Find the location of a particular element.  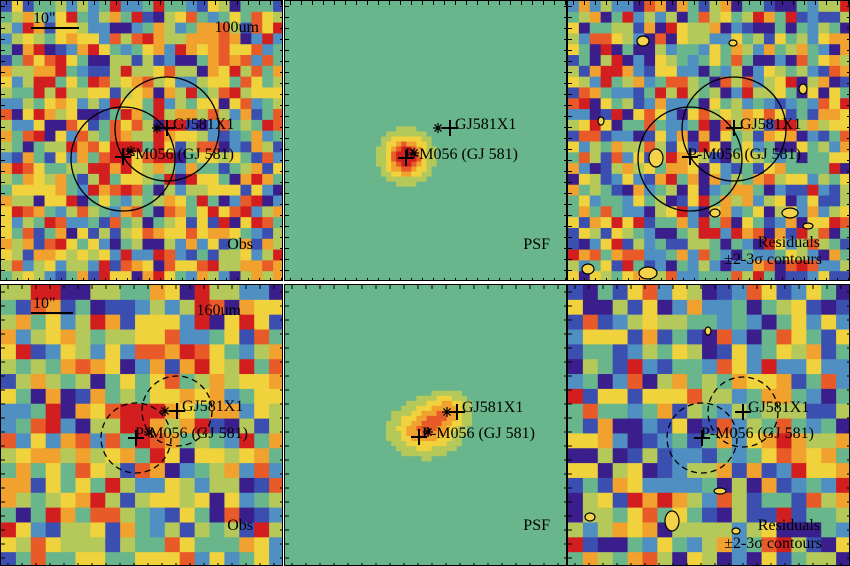

band-label: 160um is located at coordinates (219, 310).